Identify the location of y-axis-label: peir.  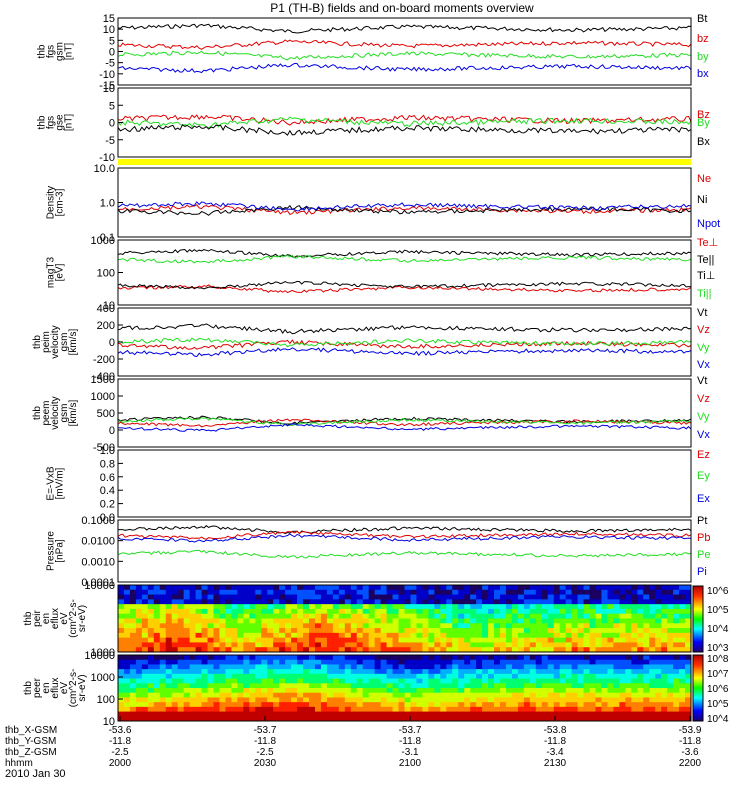
(37, 617).